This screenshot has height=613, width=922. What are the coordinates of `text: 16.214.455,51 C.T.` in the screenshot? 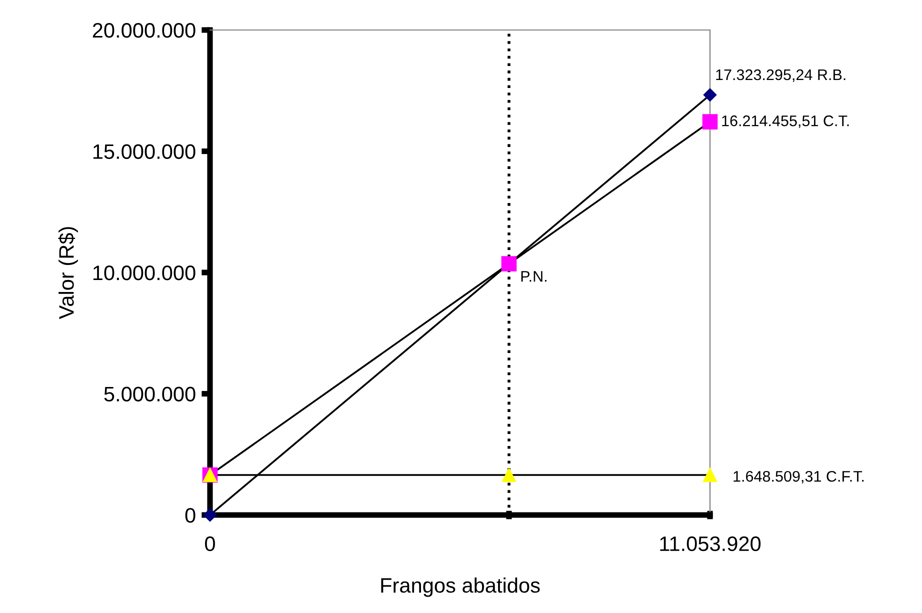 It's located at (785, 121).